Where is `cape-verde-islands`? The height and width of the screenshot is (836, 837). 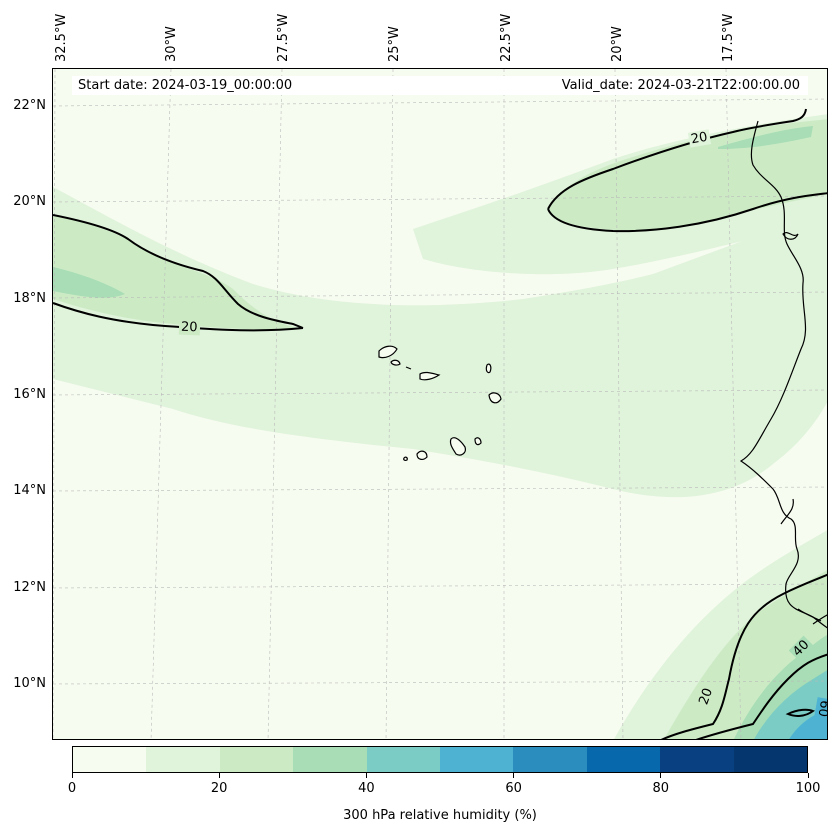 cape-verde-islands is located at coordinates (440, 403).